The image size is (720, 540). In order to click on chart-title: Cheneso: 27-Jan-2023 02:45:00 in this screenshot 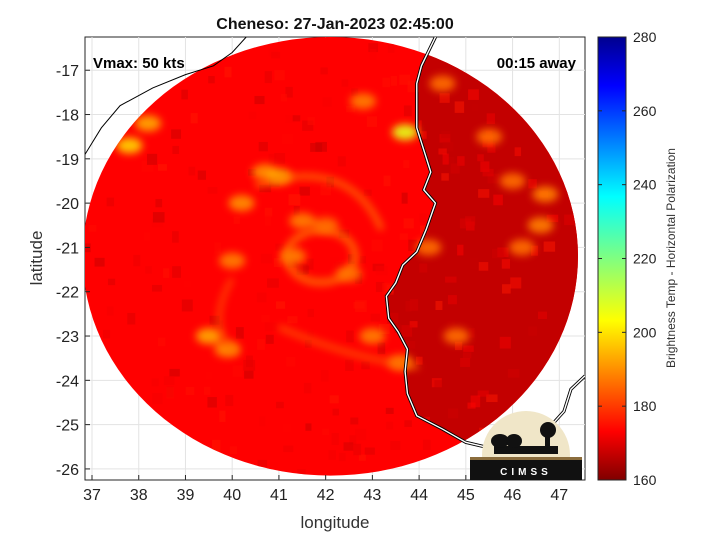, I will do `click(335, 24)`.